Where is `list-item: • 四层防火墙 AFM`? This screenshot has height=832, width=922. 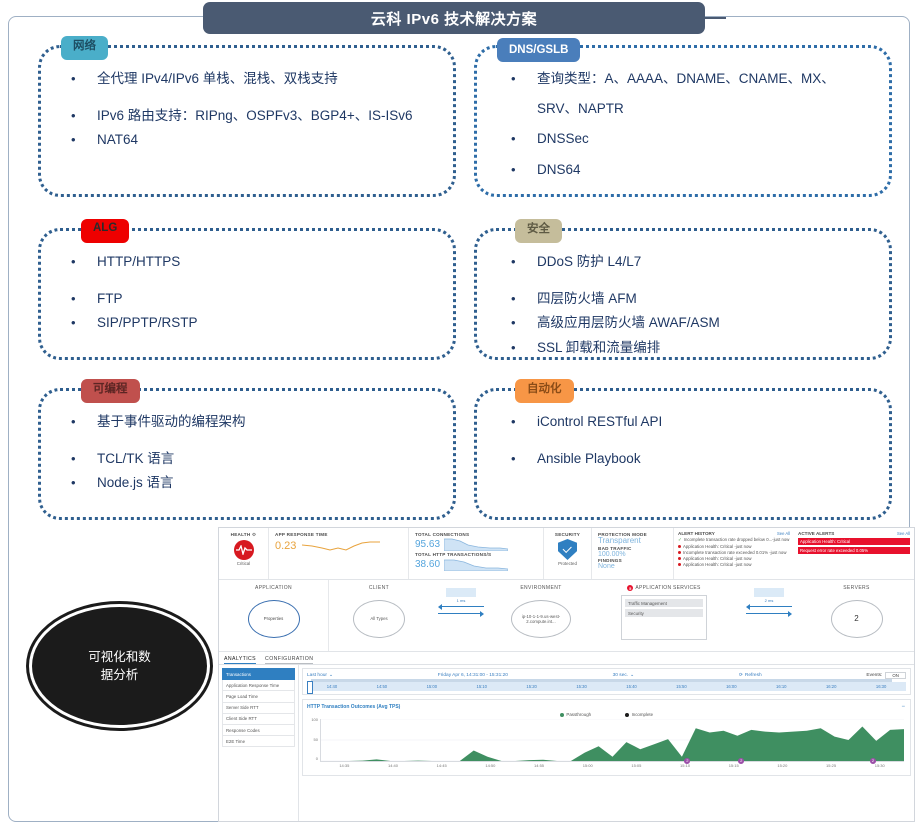 list-item: • 四层防火墙 AFM is located at coordinates (574, 299).